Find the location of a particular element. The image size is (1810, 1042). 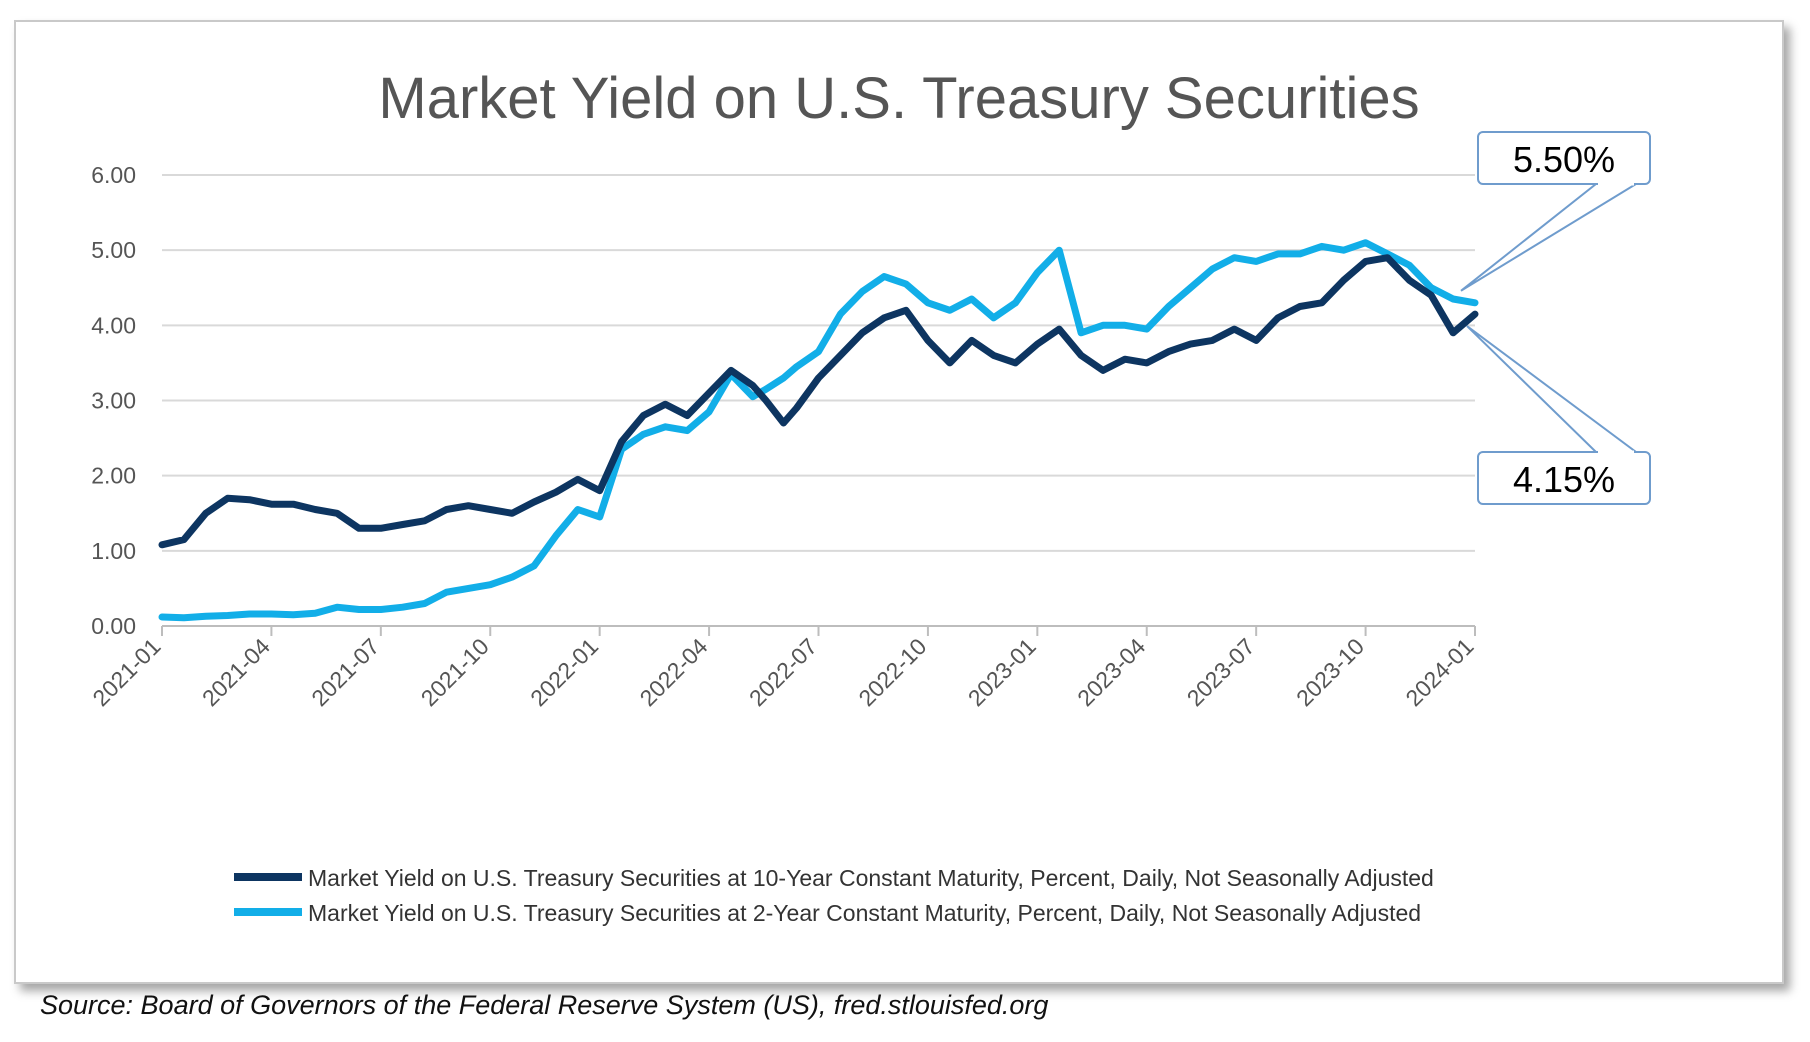

annotation-box-top is located at coordinates (1564, 158).